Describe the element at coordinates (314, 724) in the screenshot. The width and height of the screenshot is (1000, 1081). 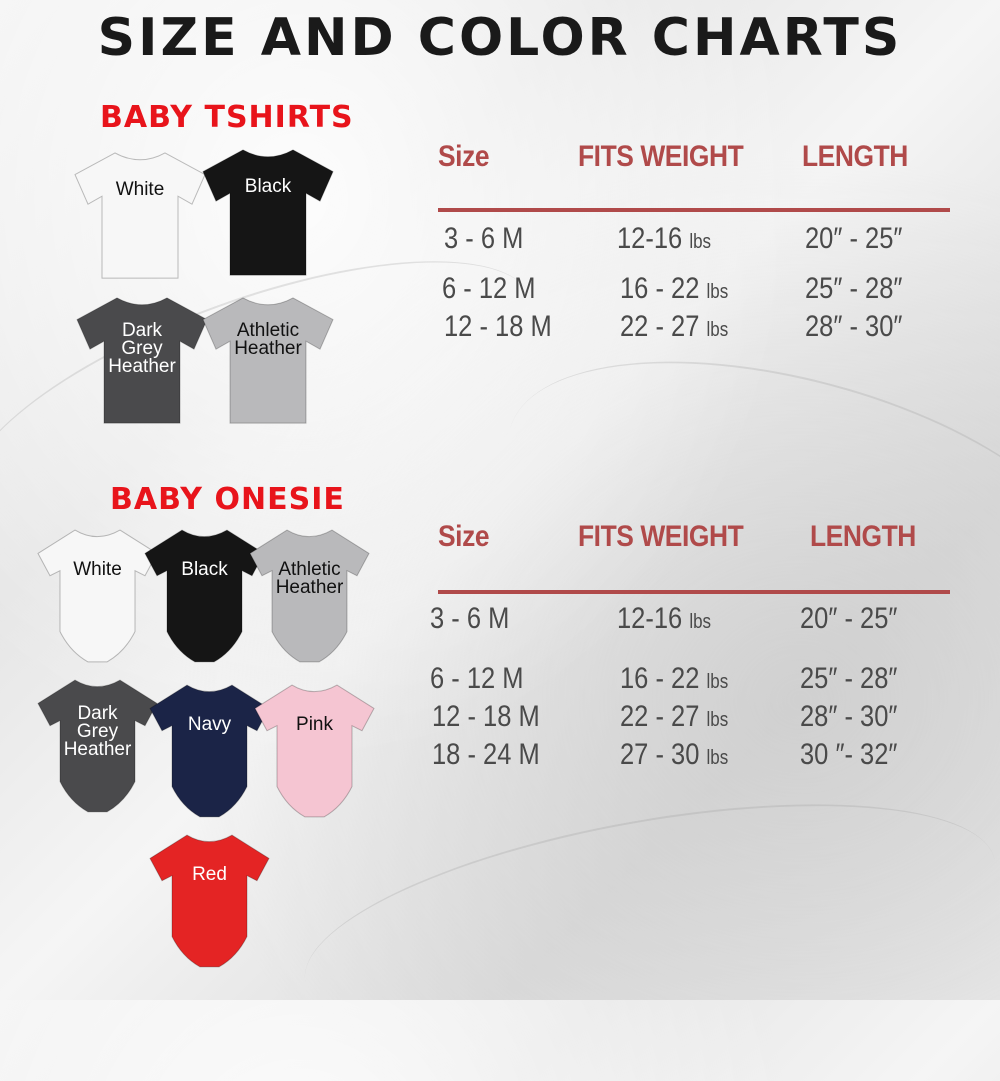
I see `color-label: Pink` at that location.